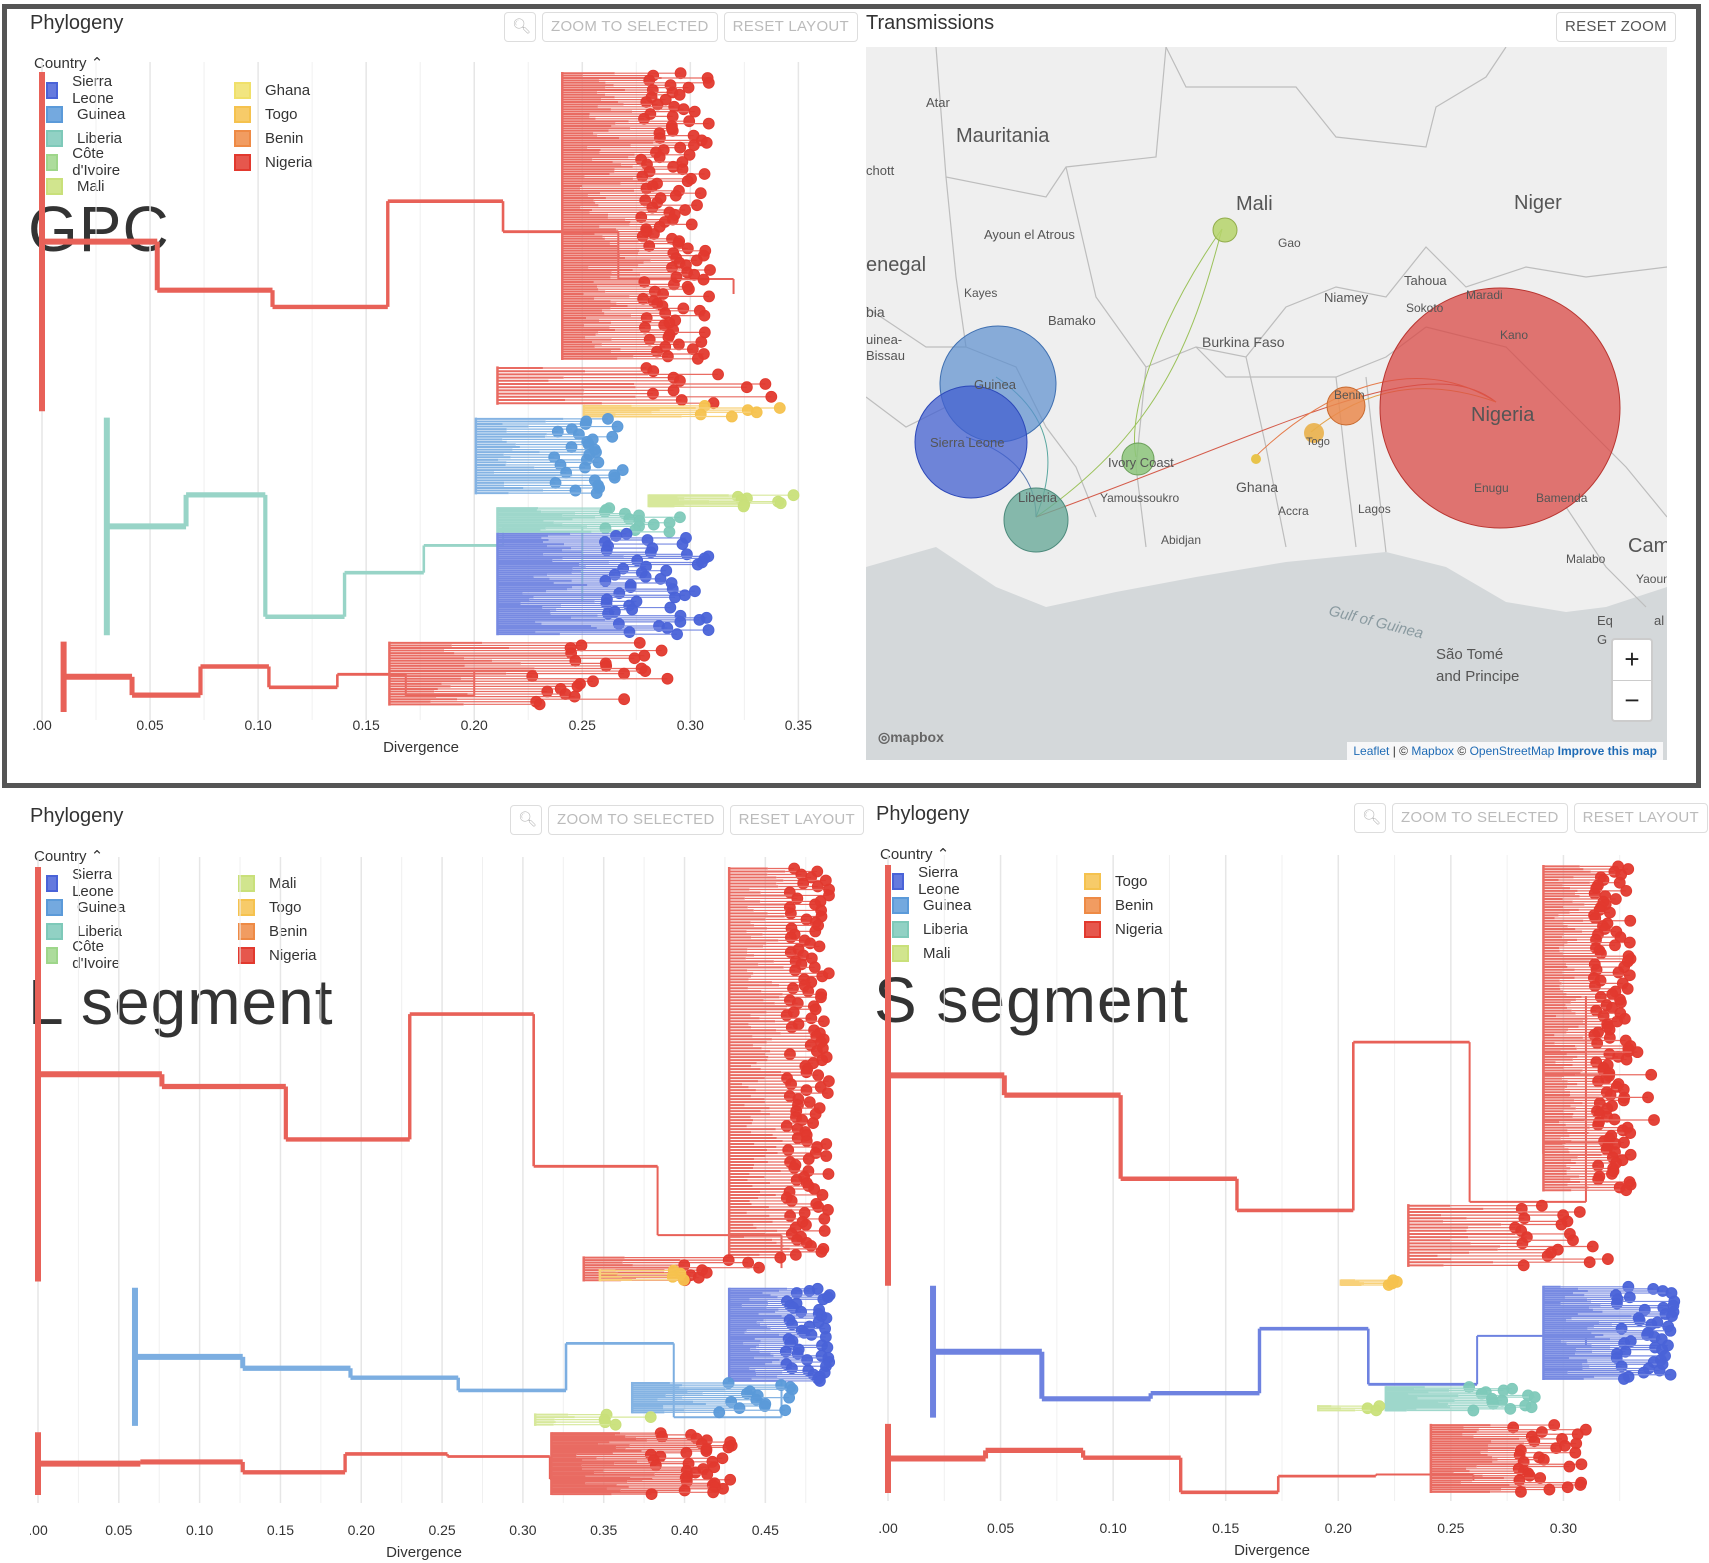 The image size is (1709, 1563). I want to click on bubble-mali, so click(1225, 230).